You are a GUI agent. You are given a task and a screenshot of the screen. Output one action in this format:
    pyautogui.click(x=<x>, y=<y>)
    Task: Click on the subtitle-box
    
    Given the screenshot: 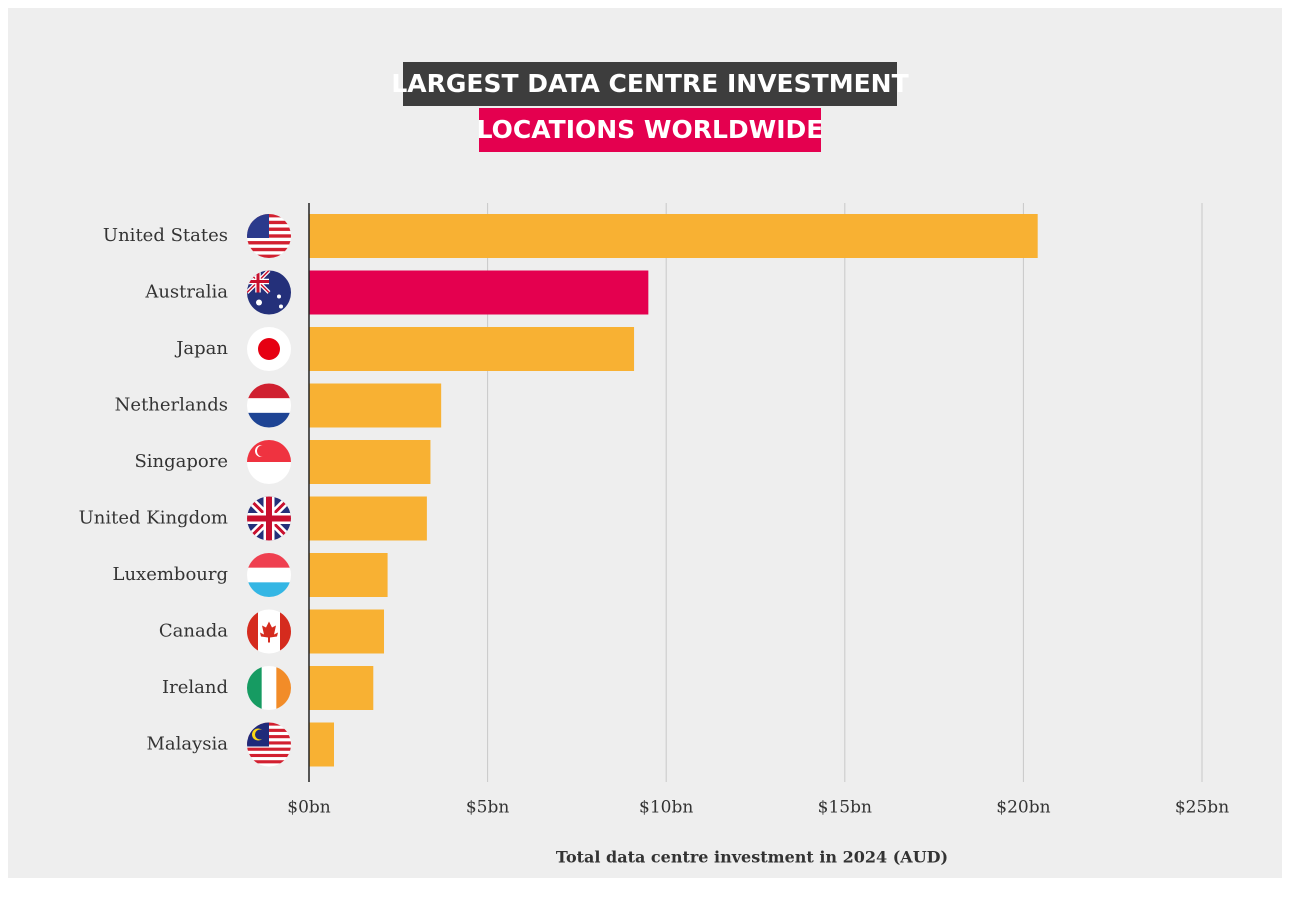 What is the action you would take?
    pyautogui.click(x=650, y=130)
    